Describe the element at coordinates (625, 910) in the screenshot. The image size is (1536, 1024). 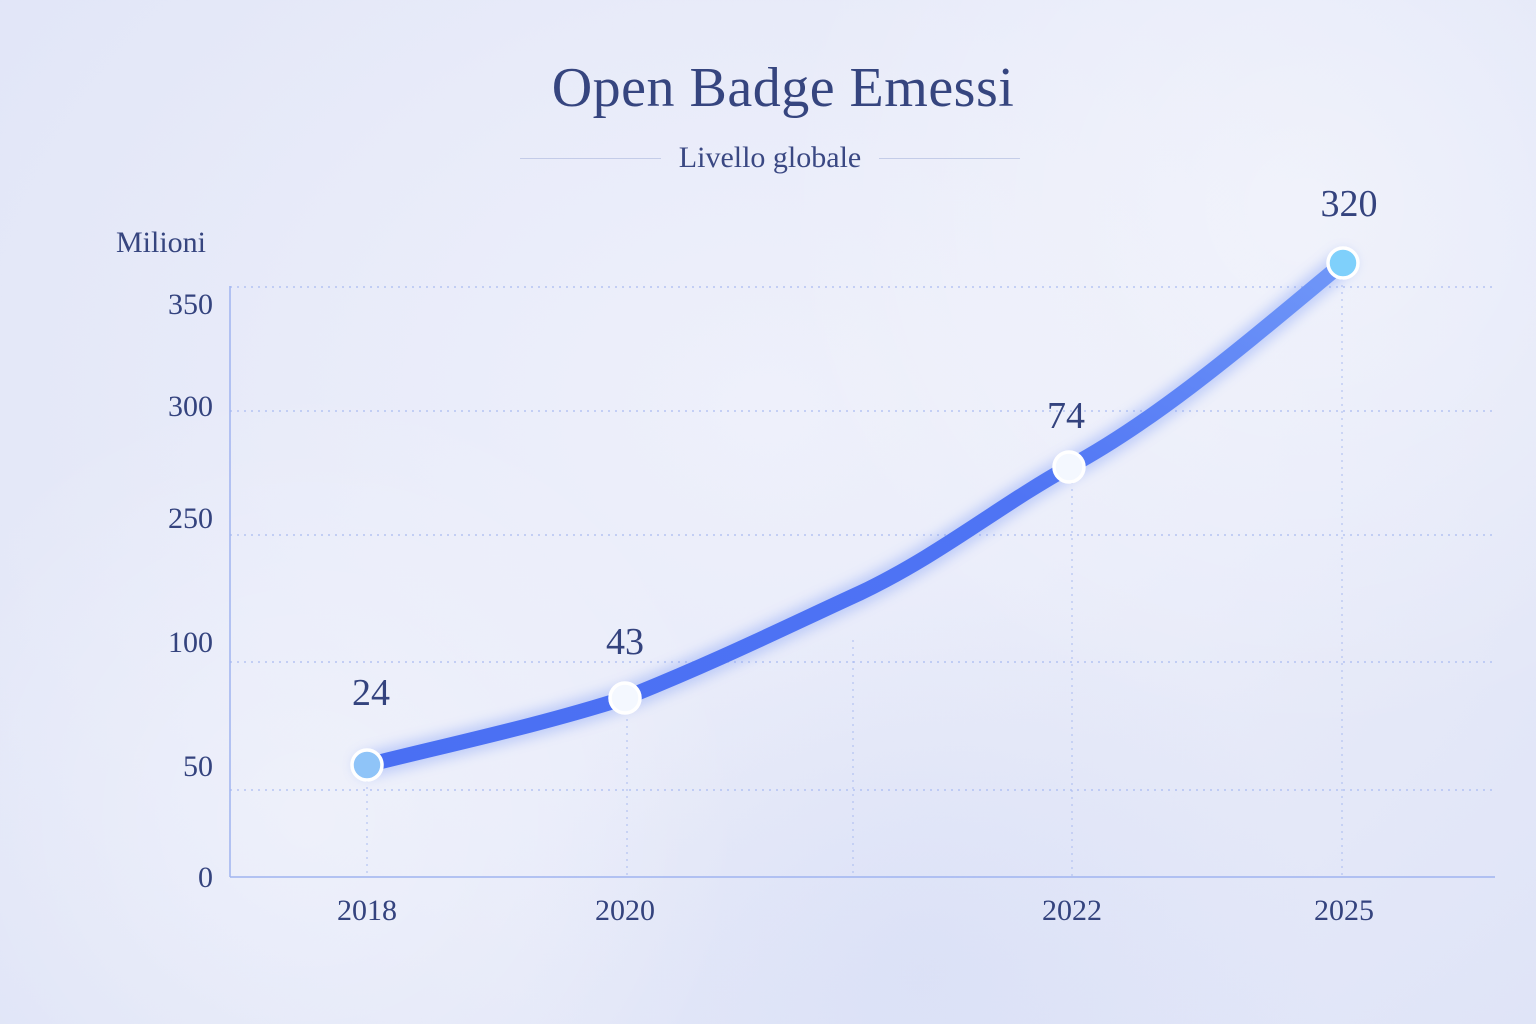
I see `x-tick: 2020` at that location.